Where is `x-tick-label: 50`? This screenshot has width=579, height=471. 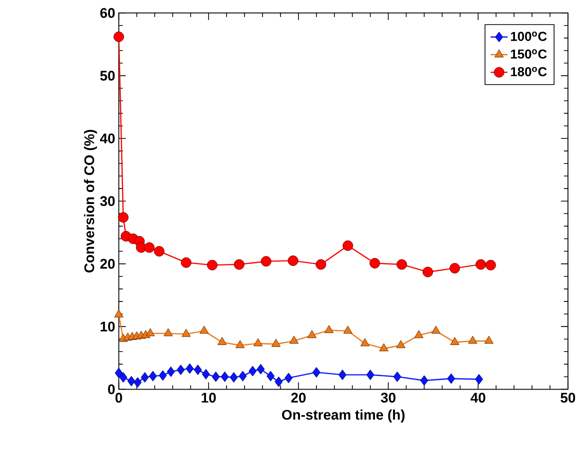
x-tick-label: 50 is located at coordinates (568, 397).